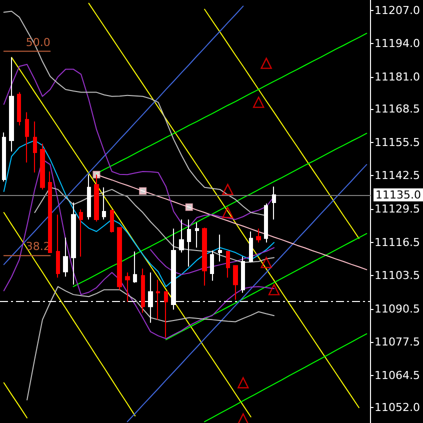 The image size is (423, 423). What do you see at coordinates (397, 175) in the screenshot?
I see `y-tick-label: 11142.5` at bounding box center [397, 175].